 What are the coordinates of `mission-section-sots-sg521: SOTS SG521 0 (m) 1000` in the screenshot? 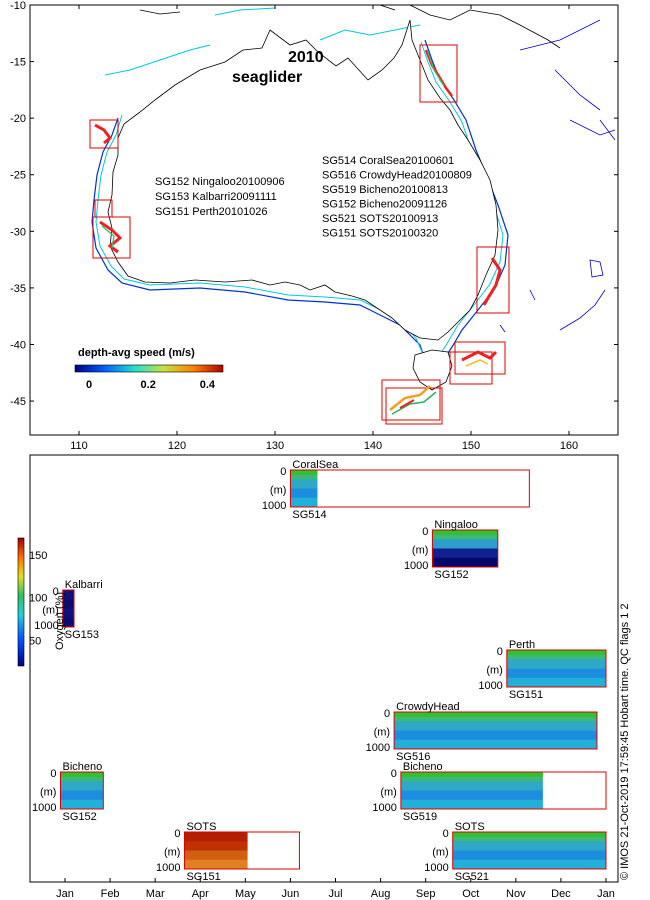 It's located at (515, 852).